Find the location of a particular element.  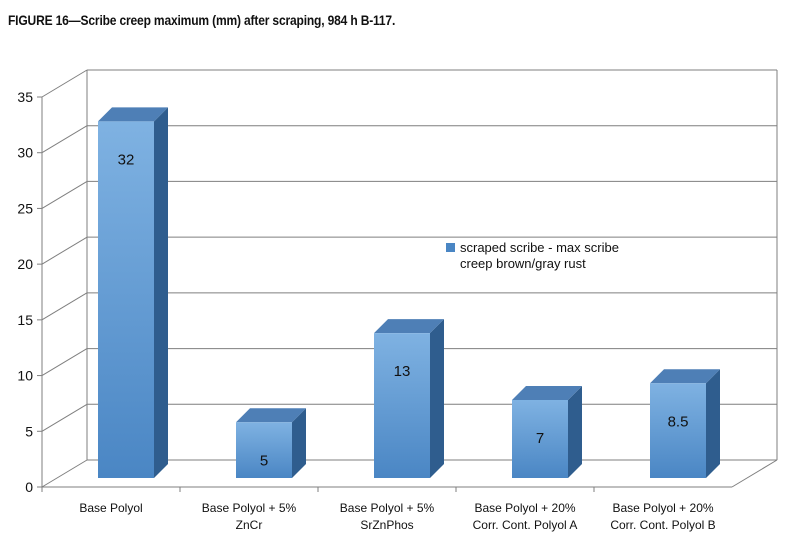

x-category-label: ZnCr is located at coordinates (249, 525).